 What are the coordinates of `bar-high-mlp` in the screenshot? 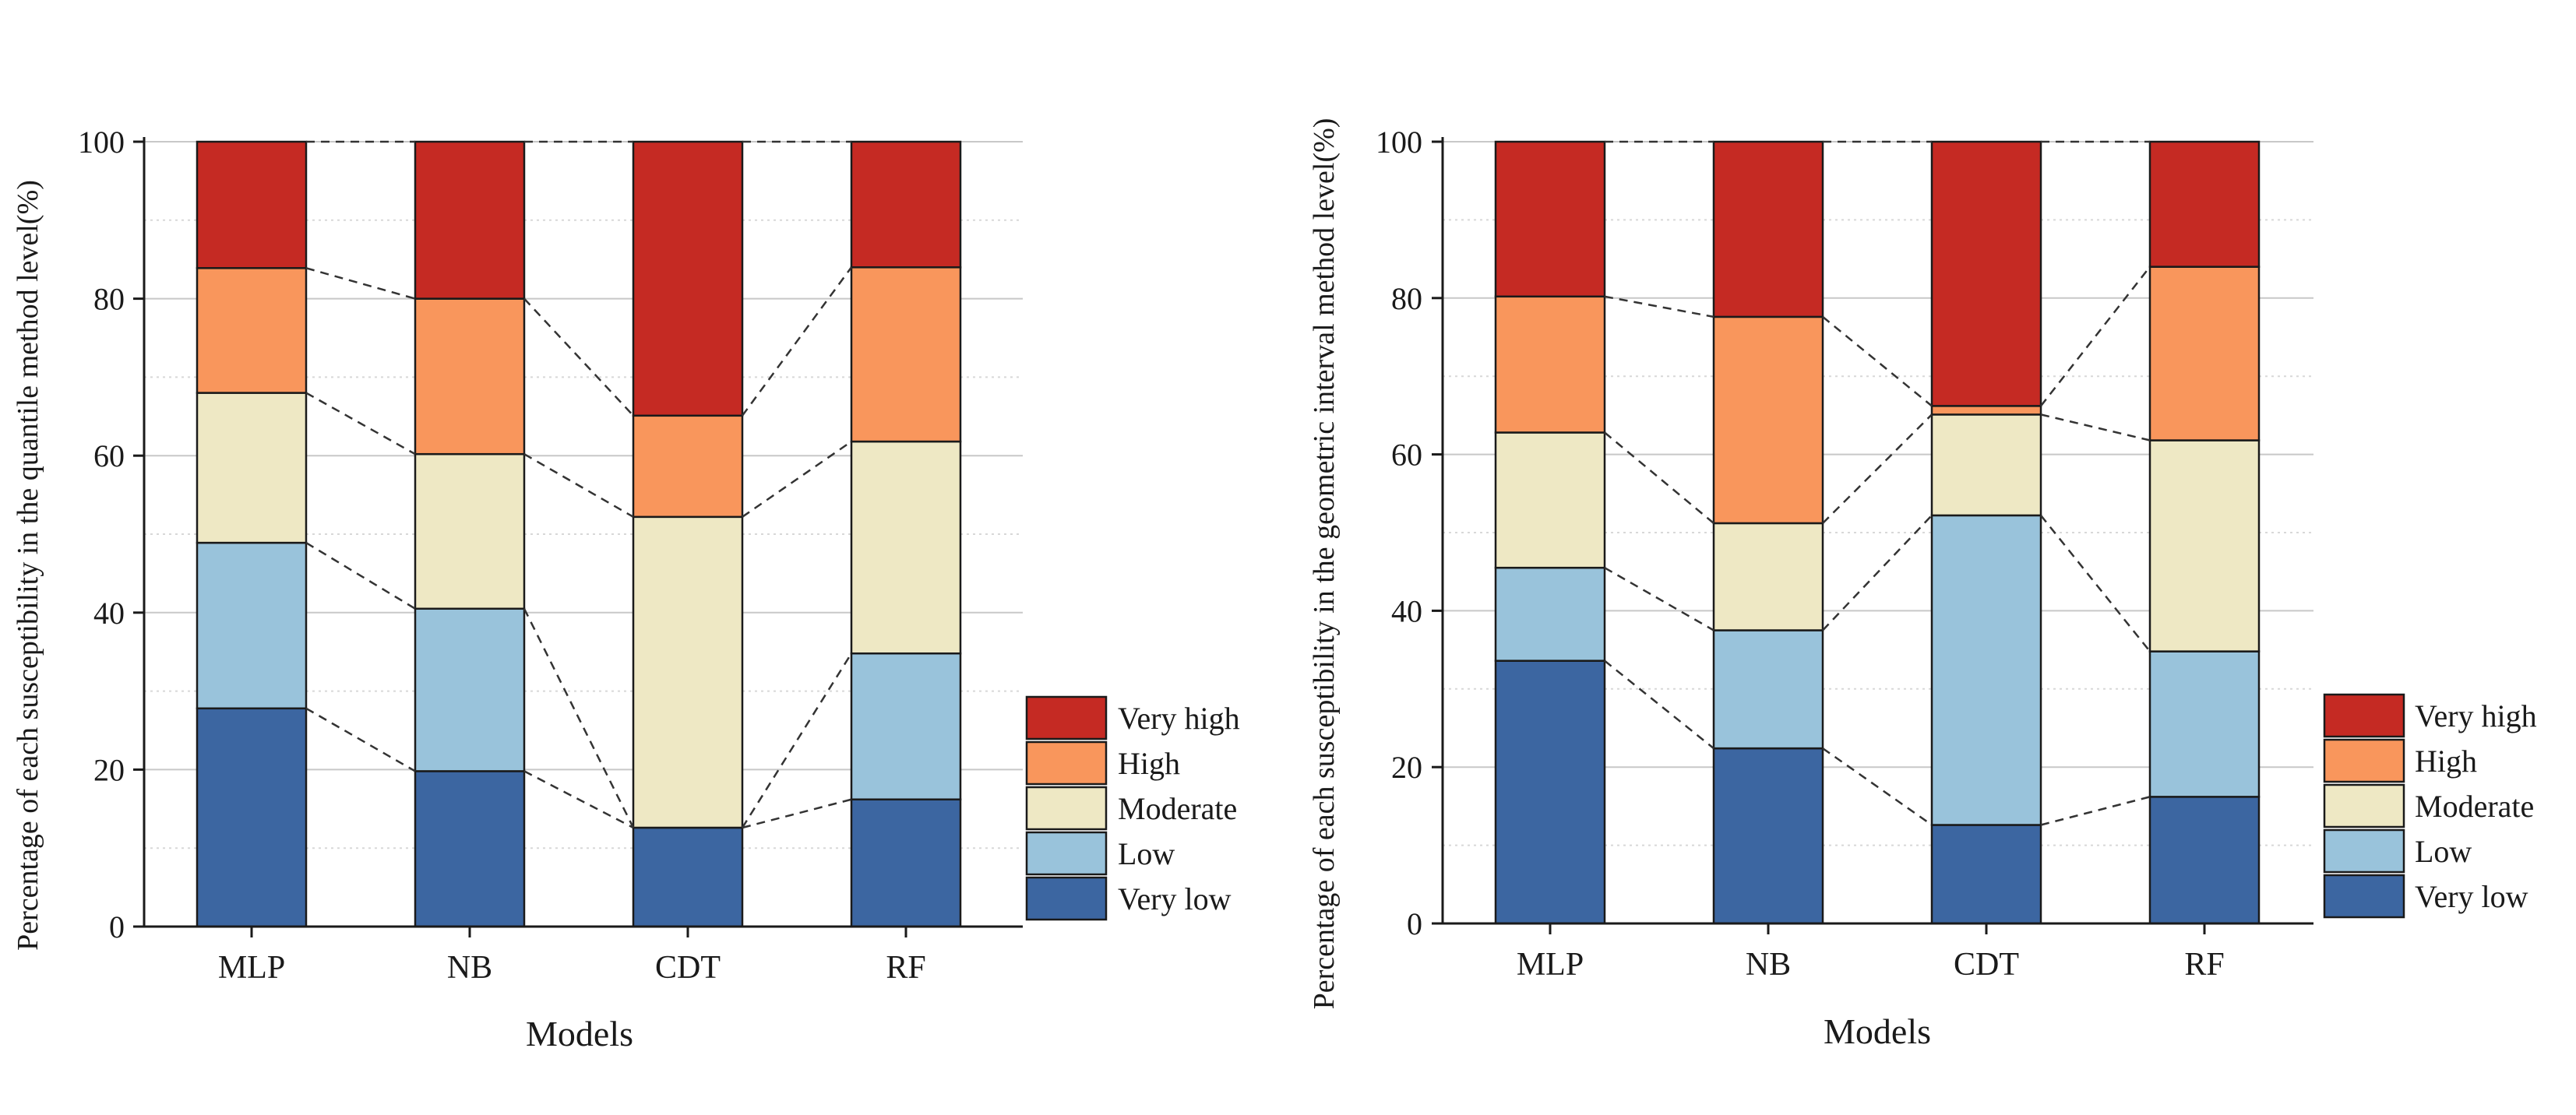 It's located at (1550, 365).